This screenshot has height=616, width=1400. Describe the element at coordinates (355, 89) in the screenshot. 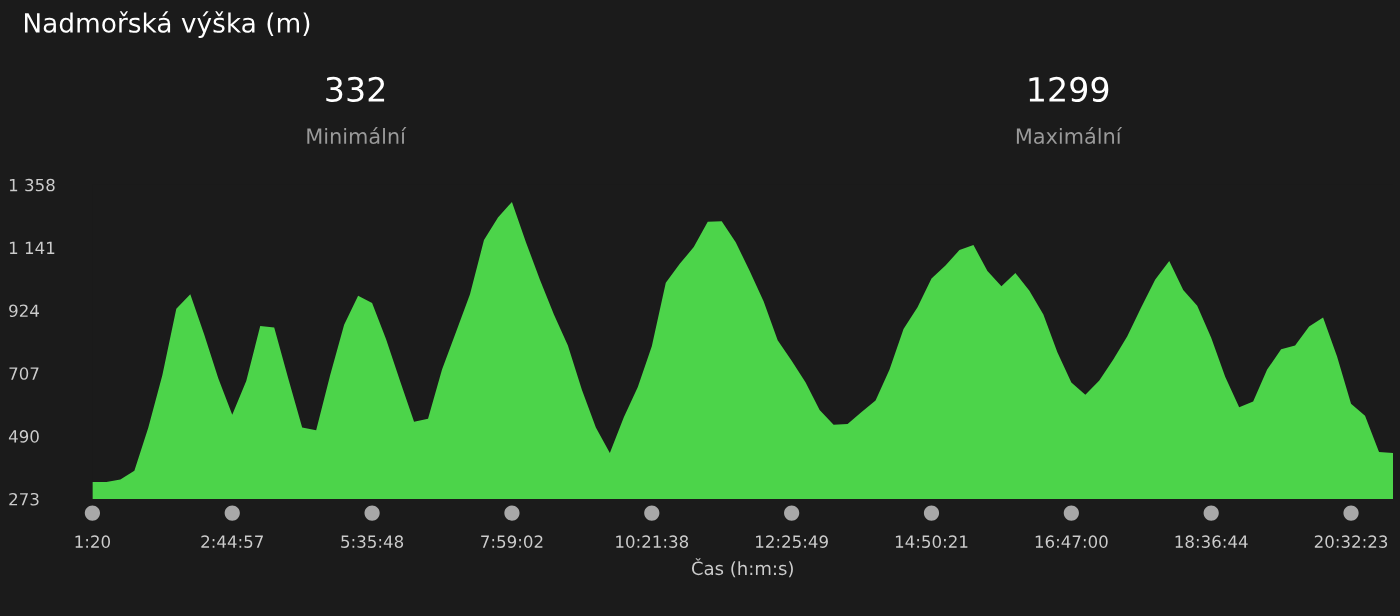

I see `text: 332` at that location.